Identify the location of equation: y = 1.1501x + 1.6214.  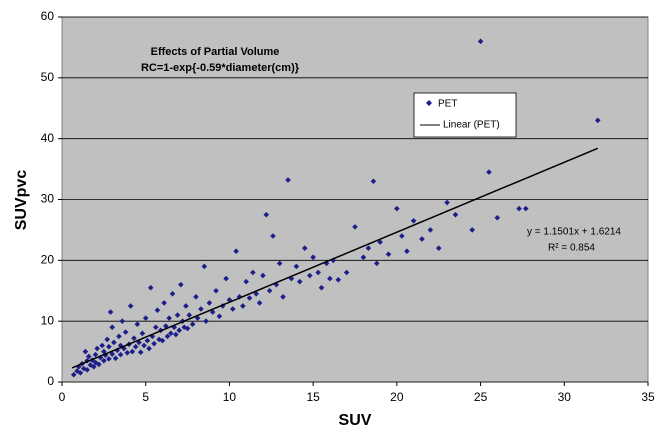
(574, 232).